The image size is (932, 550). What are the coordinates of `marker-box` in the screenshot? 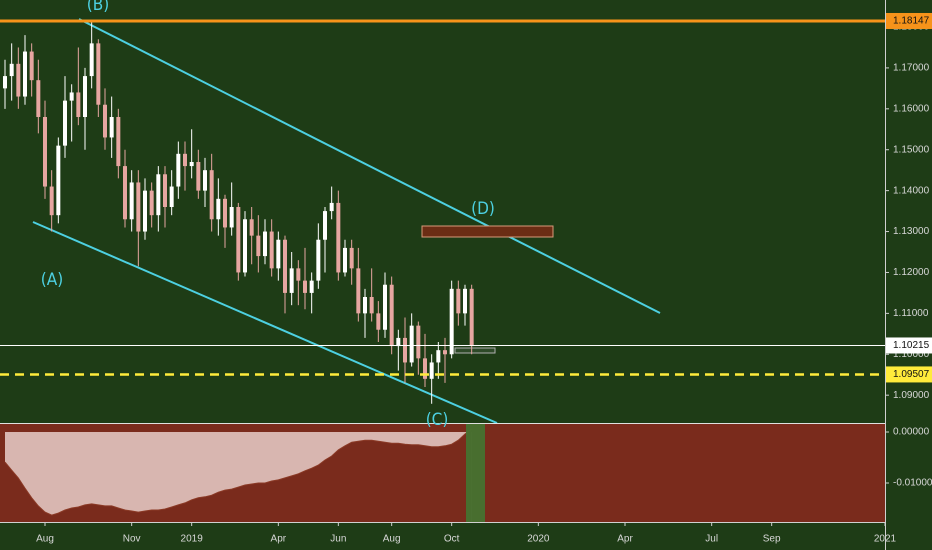 It's located at (475, 350).